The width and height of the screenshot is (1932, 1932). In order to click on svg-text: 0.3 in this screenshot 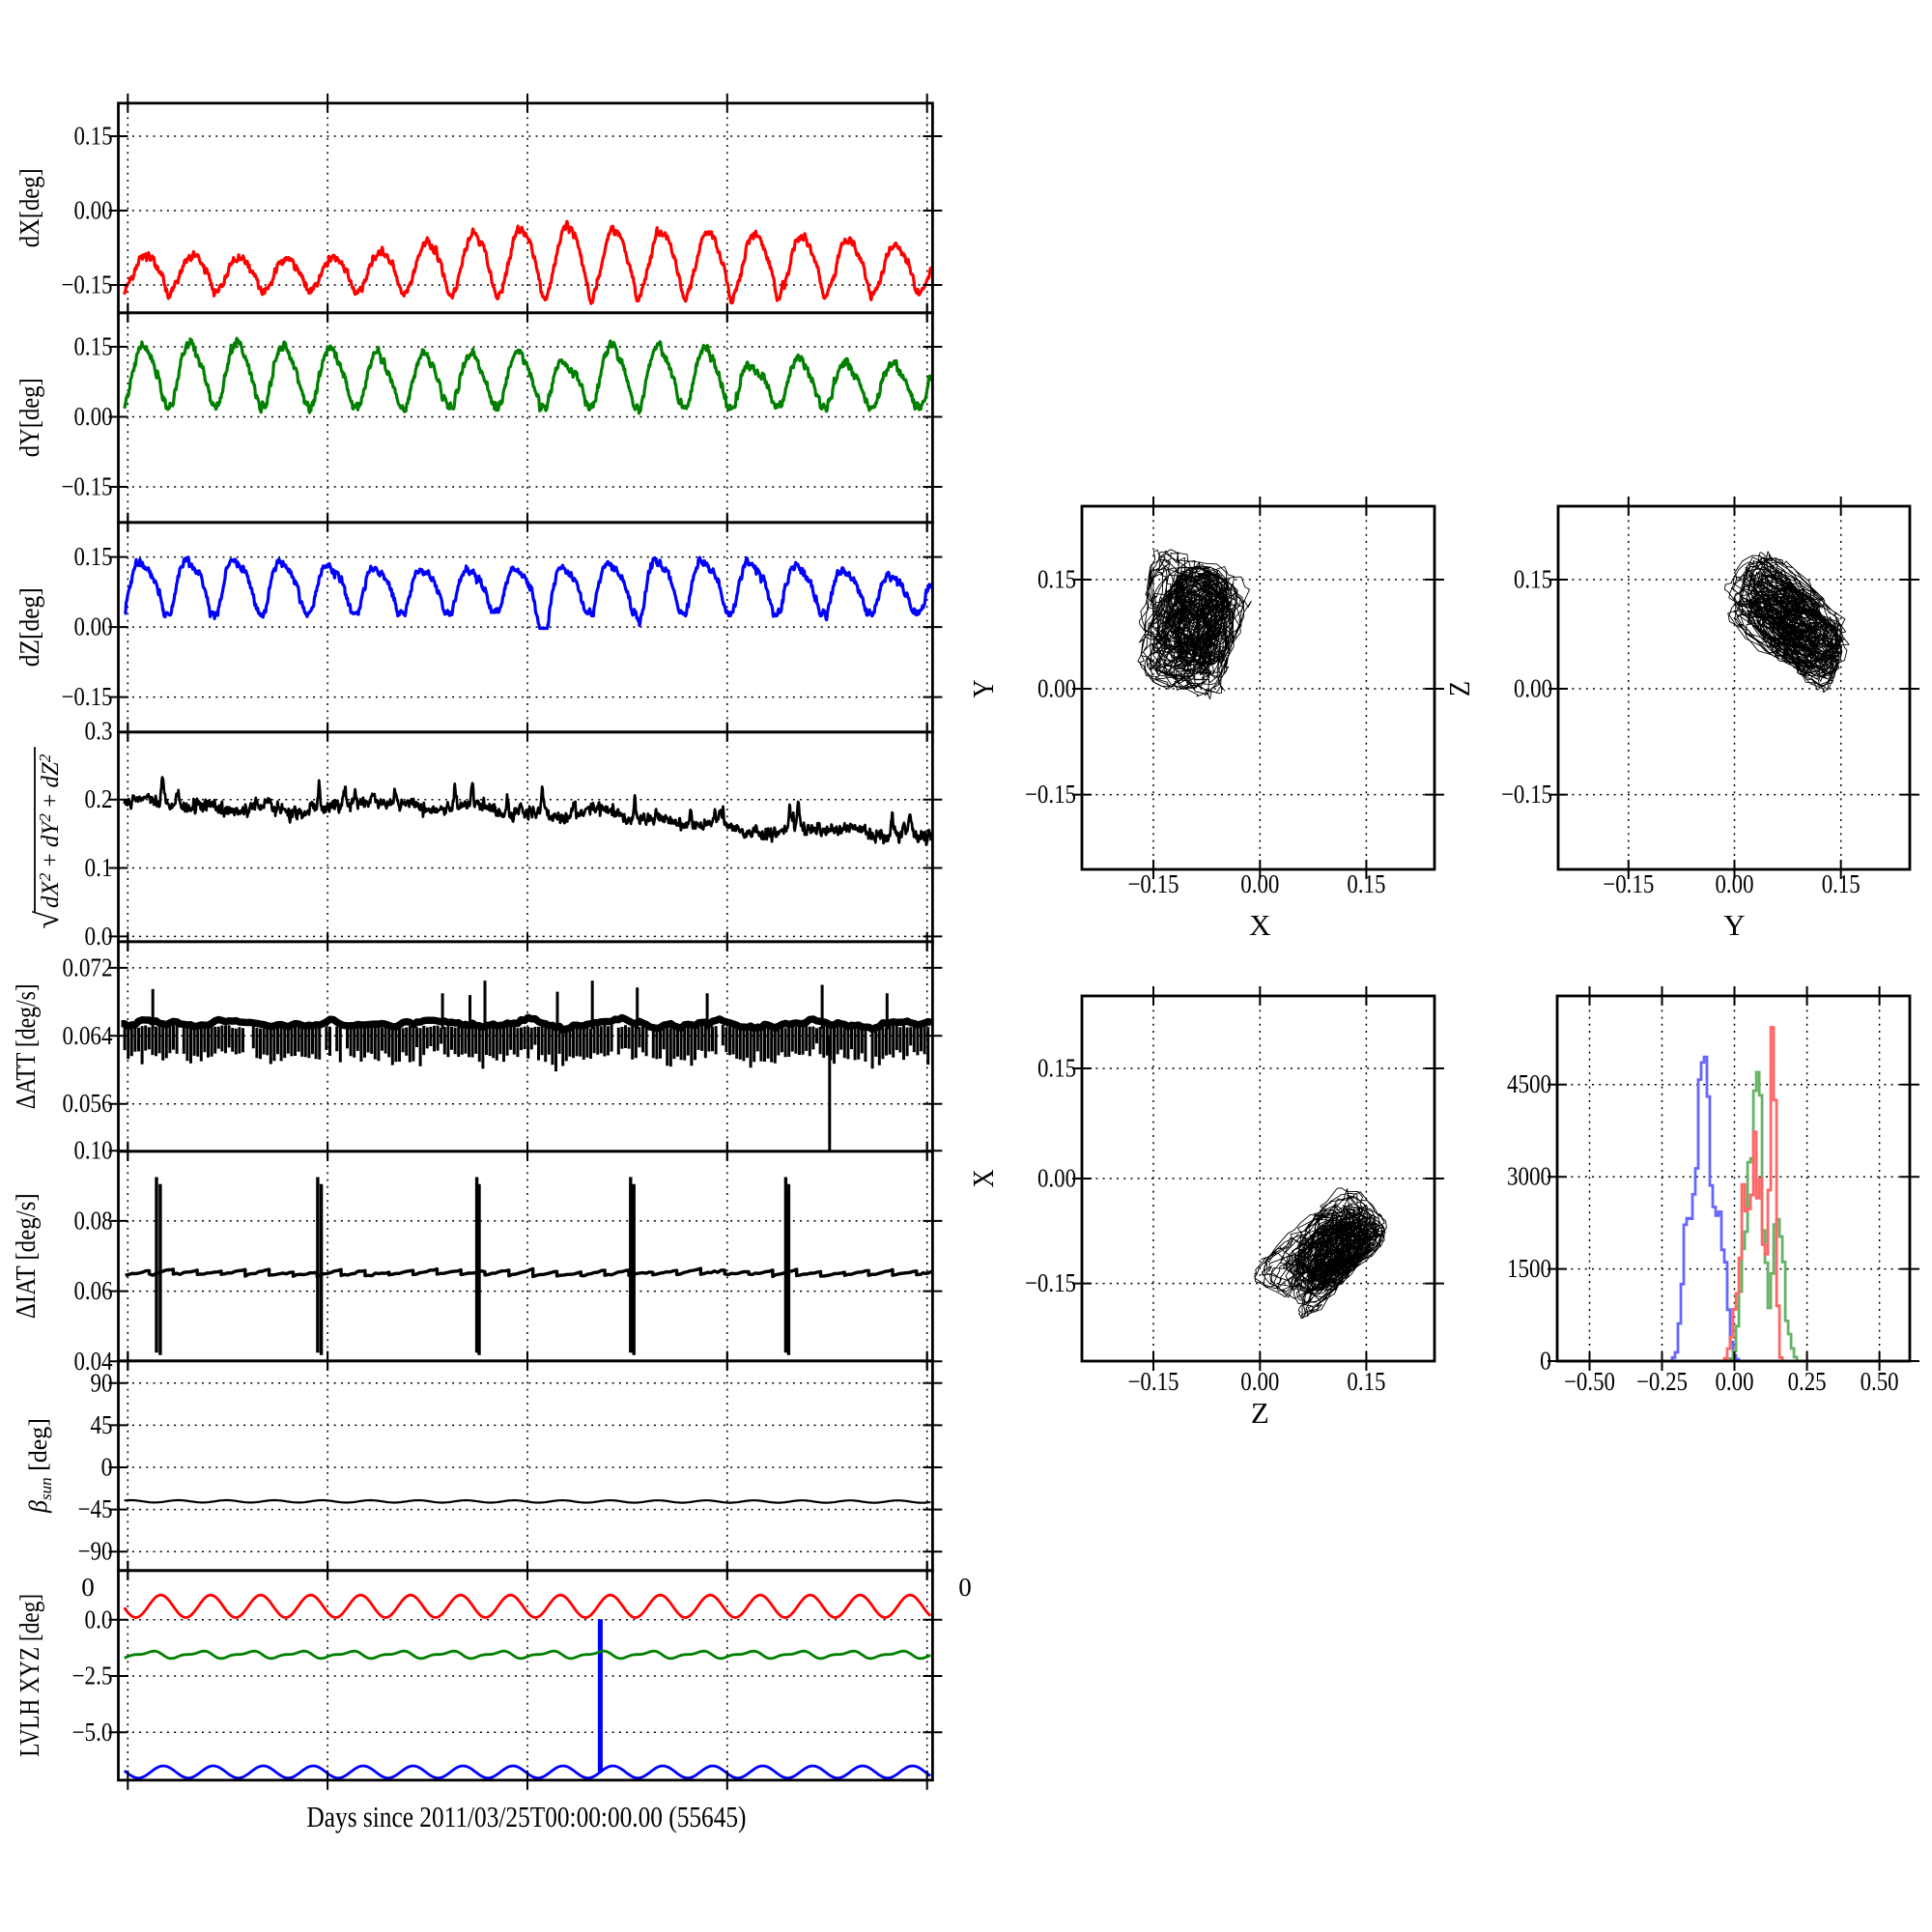, I will do `click(99, 730)`.